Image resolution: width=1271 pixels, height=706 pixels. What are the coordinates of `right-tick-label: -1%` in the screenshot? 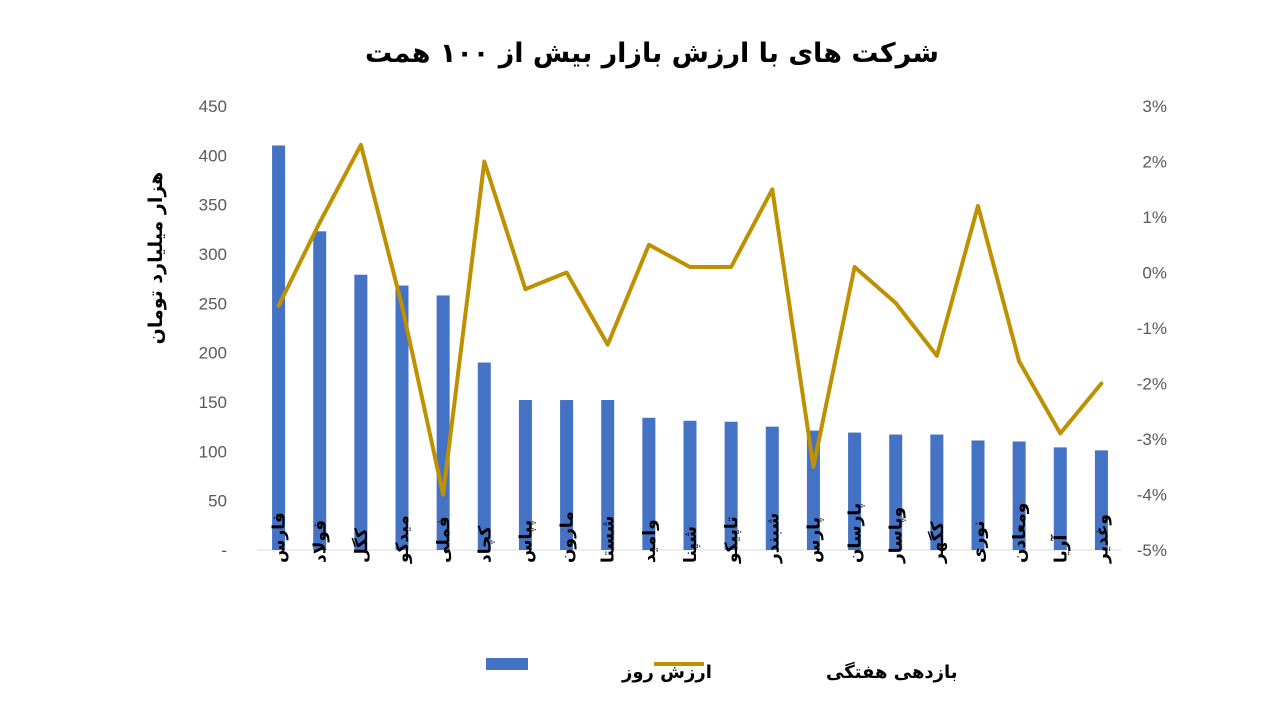 It's located at (1152, 328).